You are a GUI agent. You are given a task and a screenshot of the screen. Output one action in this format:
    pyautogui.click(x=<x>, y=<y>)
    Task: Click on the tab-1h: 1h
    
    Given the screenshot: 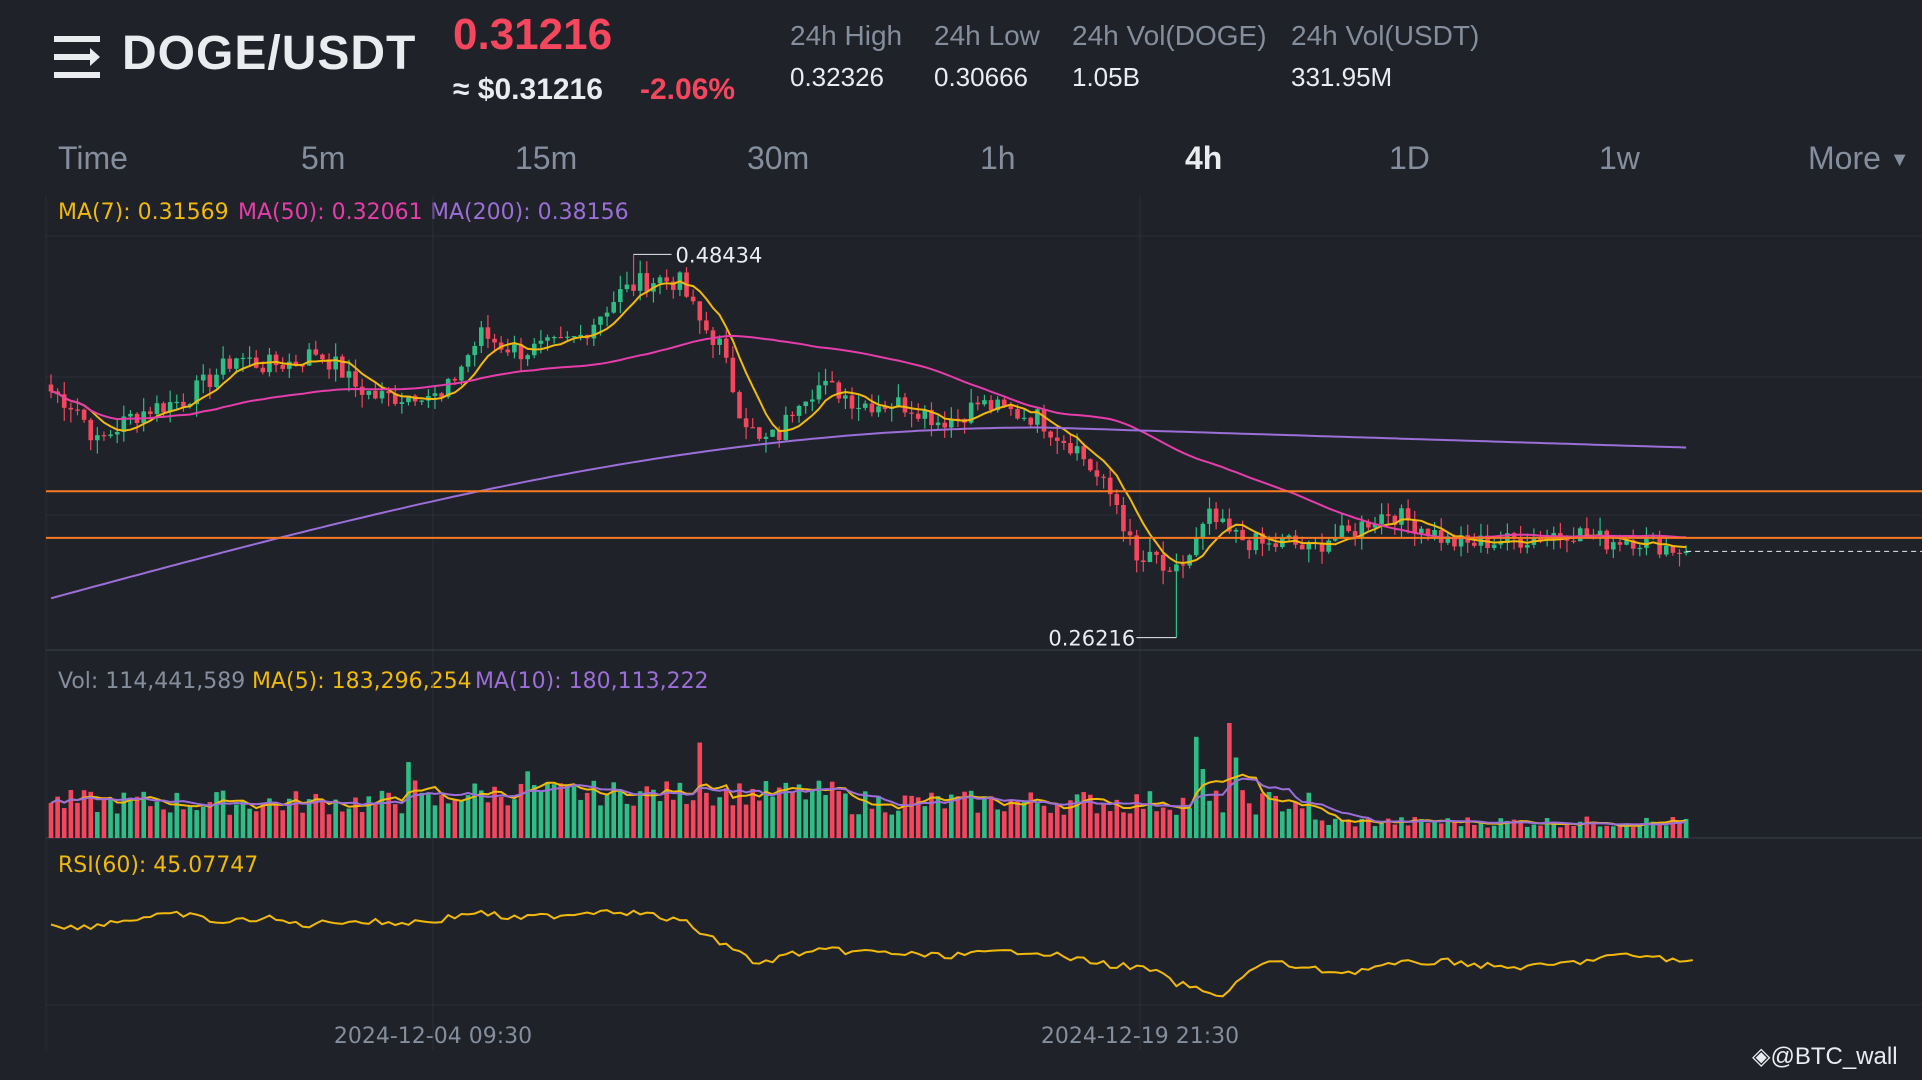 What is the action you would take?
    pyautogui.click(x=998, y=158)
    